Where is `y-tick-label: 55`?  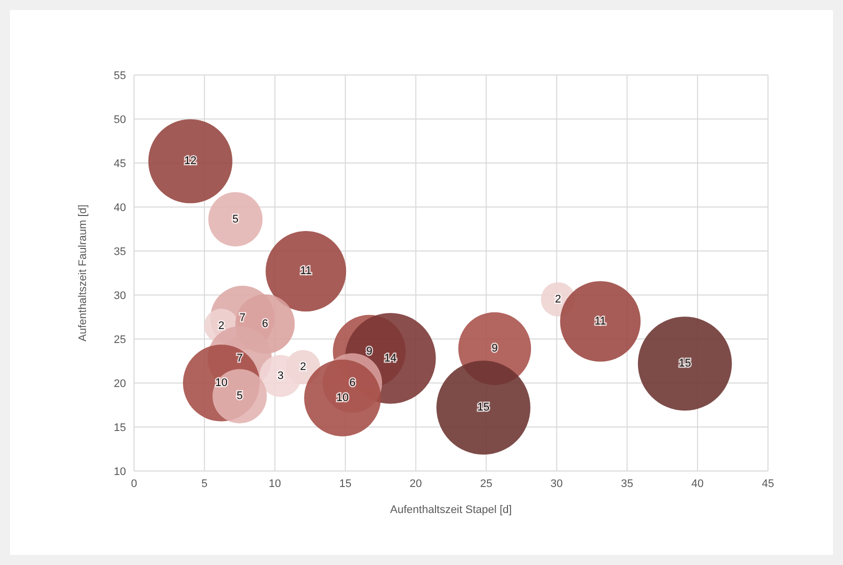
y-tick-label: 55 is located at coordinates (120, 76).